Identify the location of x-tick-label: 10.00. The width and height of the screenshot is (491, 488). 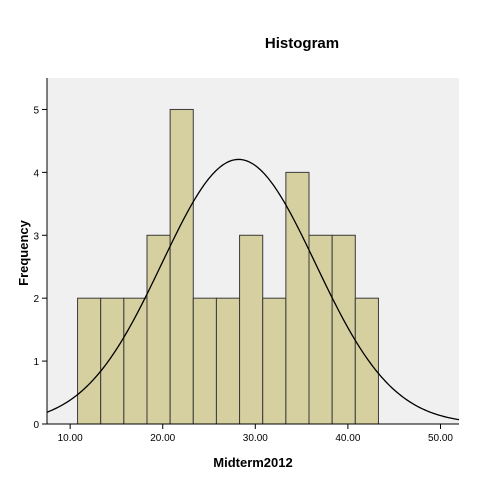
(70, 438).